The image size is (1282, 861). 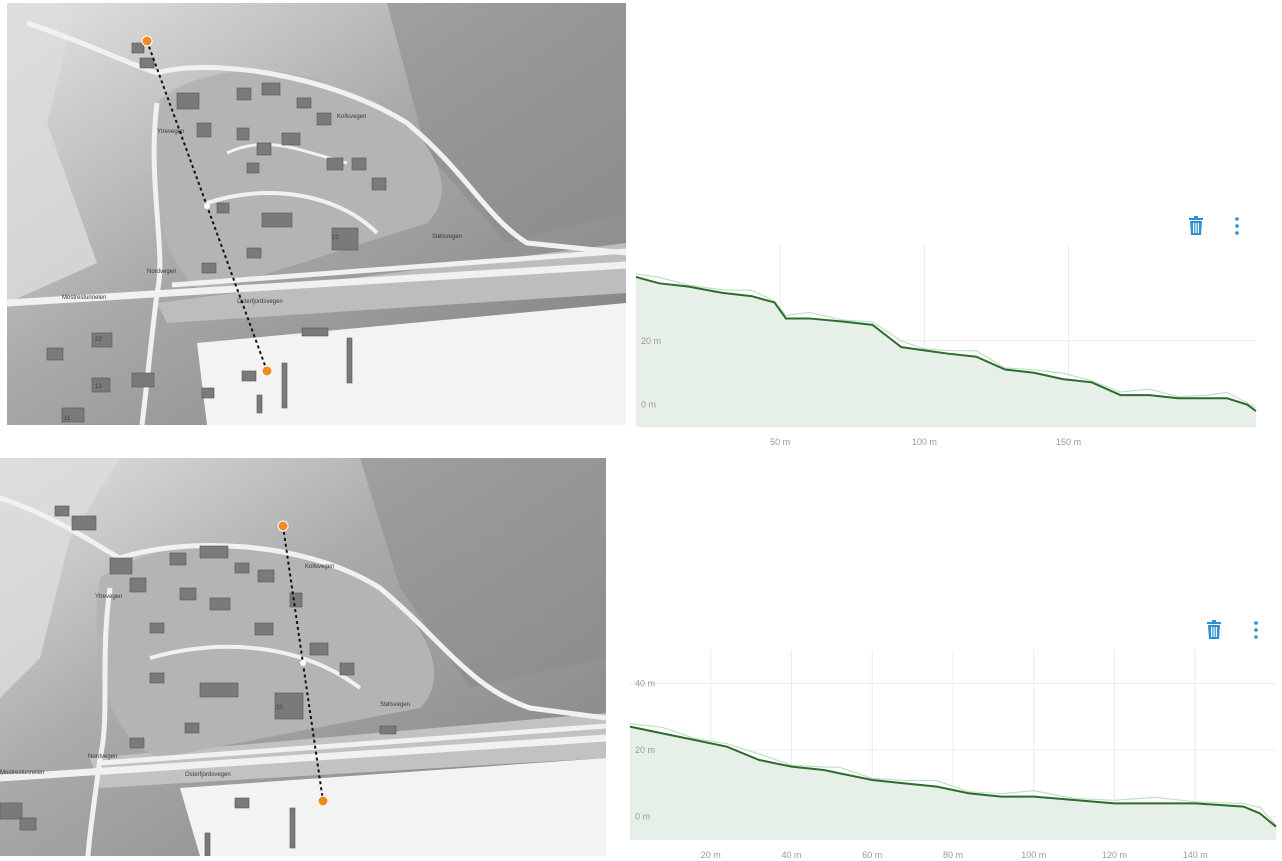 What do you see at coordinates (1068, 442) in the screenshot?
I see `x-tick-label: 150 m` at bounding box center [1068, 442].